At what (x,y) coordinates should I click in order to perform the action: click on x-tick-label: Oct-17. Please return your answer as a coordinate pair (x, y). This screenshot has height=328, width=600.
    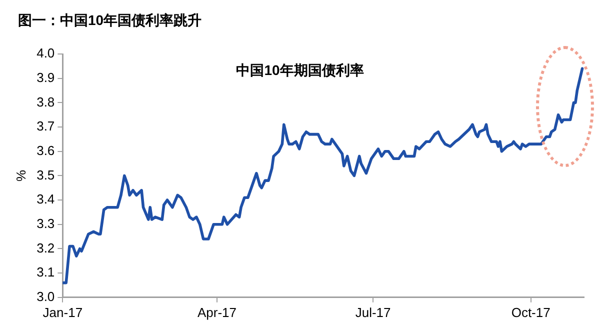
    Looking at the image, I should click on (530, 312).